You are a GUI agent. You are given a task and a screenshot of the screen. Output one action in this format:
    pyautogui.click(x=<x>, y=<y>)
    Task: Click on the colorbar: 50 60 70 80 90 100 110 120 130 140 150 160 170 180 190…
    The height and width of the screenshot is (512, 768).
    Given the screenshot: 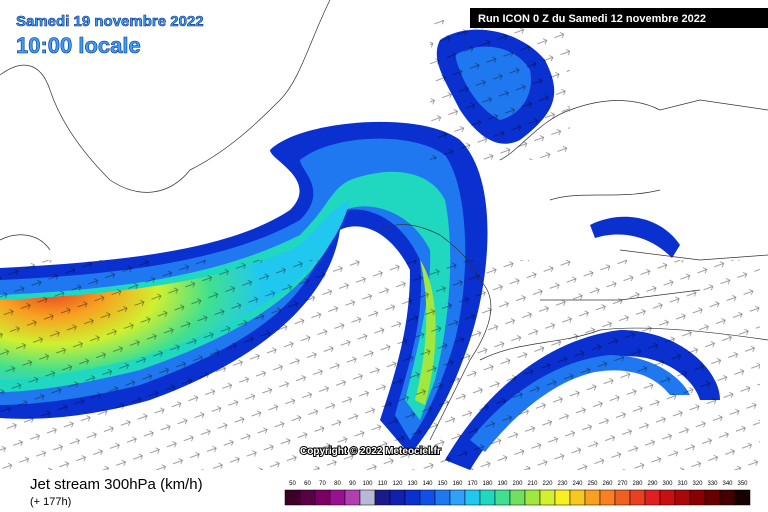 What is the action you would take?
    pyautogui.click(x=517, y=493)
    